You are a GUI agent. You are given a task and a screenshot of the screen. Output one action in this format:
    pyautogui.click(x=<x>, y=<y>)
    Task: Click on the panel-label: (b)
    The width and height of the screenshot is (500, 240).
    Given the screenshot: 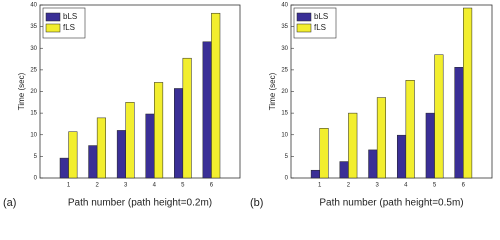 What is the action you would take?
    pyautogui.click(x=256, y=203)
    